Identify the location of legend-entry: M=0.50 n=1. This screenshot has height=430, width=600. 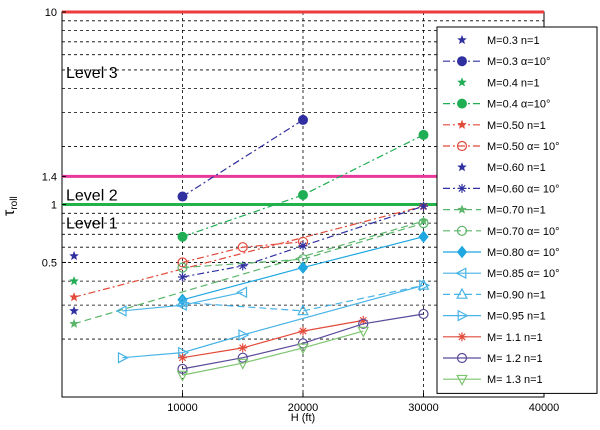
(494, 125).